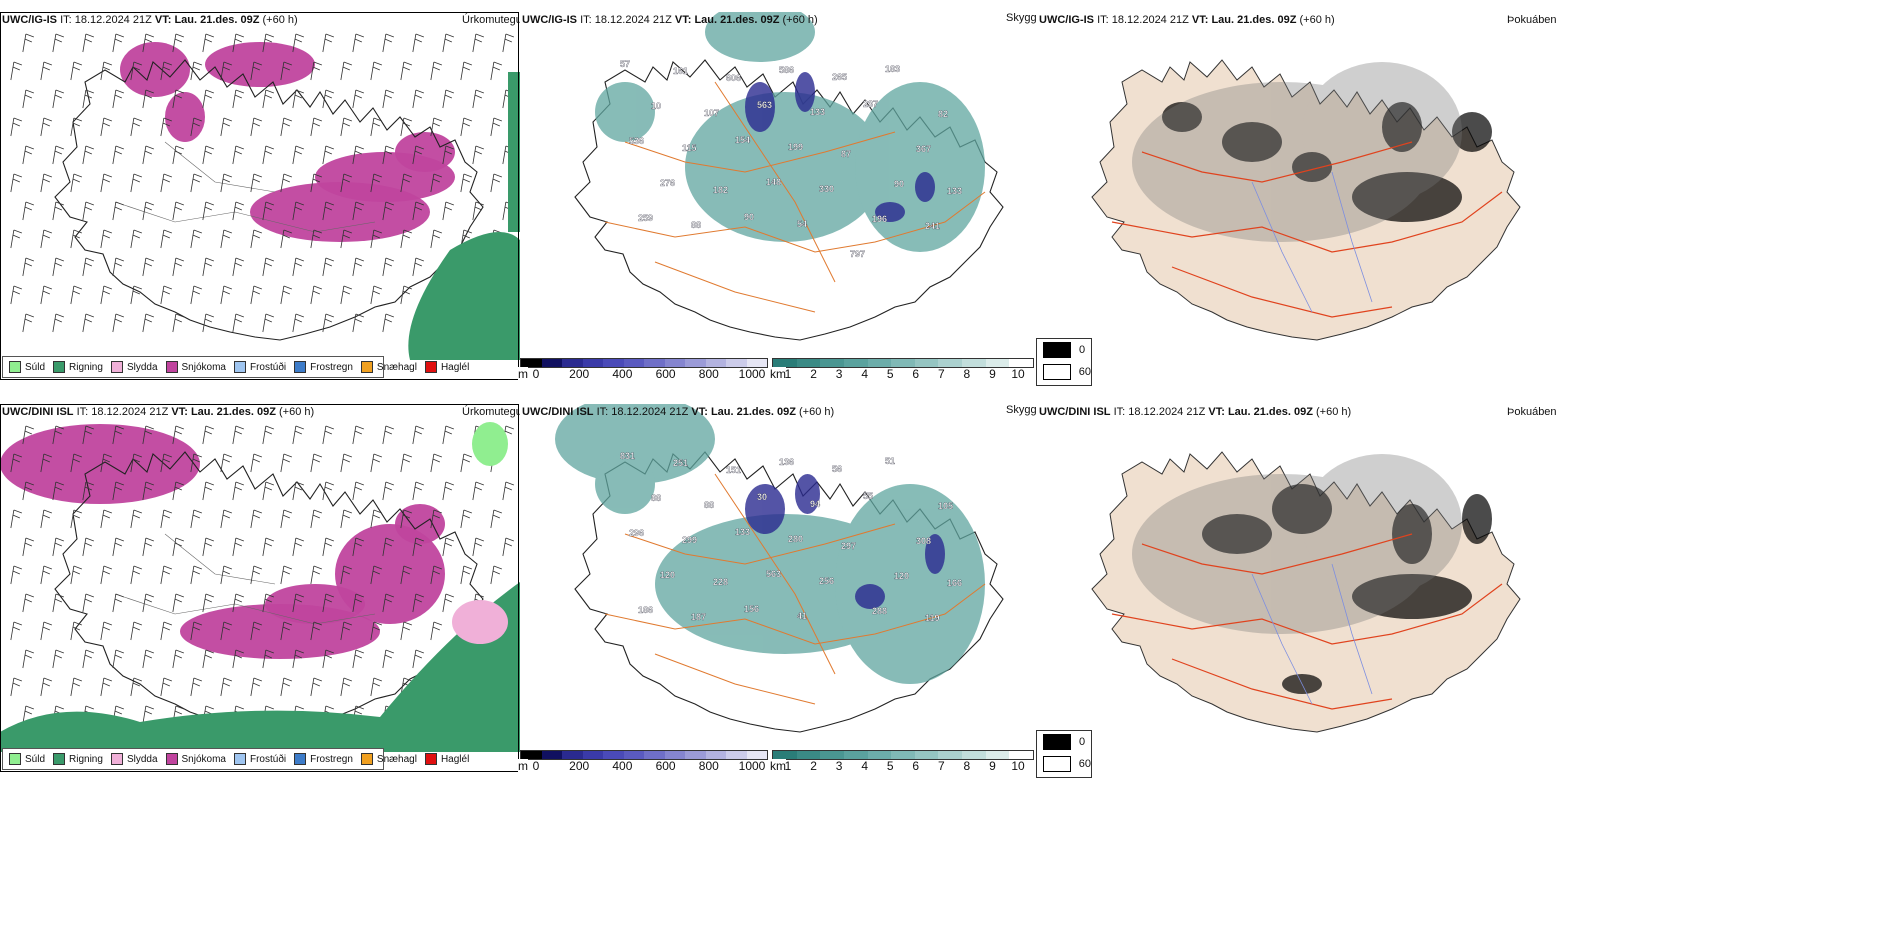 The height and width of the screenshot is (950, 1900). What do you see at coordinates (733, 78) in the screenshot?
I see `cloud-base-label: 606` at bounding box center [733, 78].